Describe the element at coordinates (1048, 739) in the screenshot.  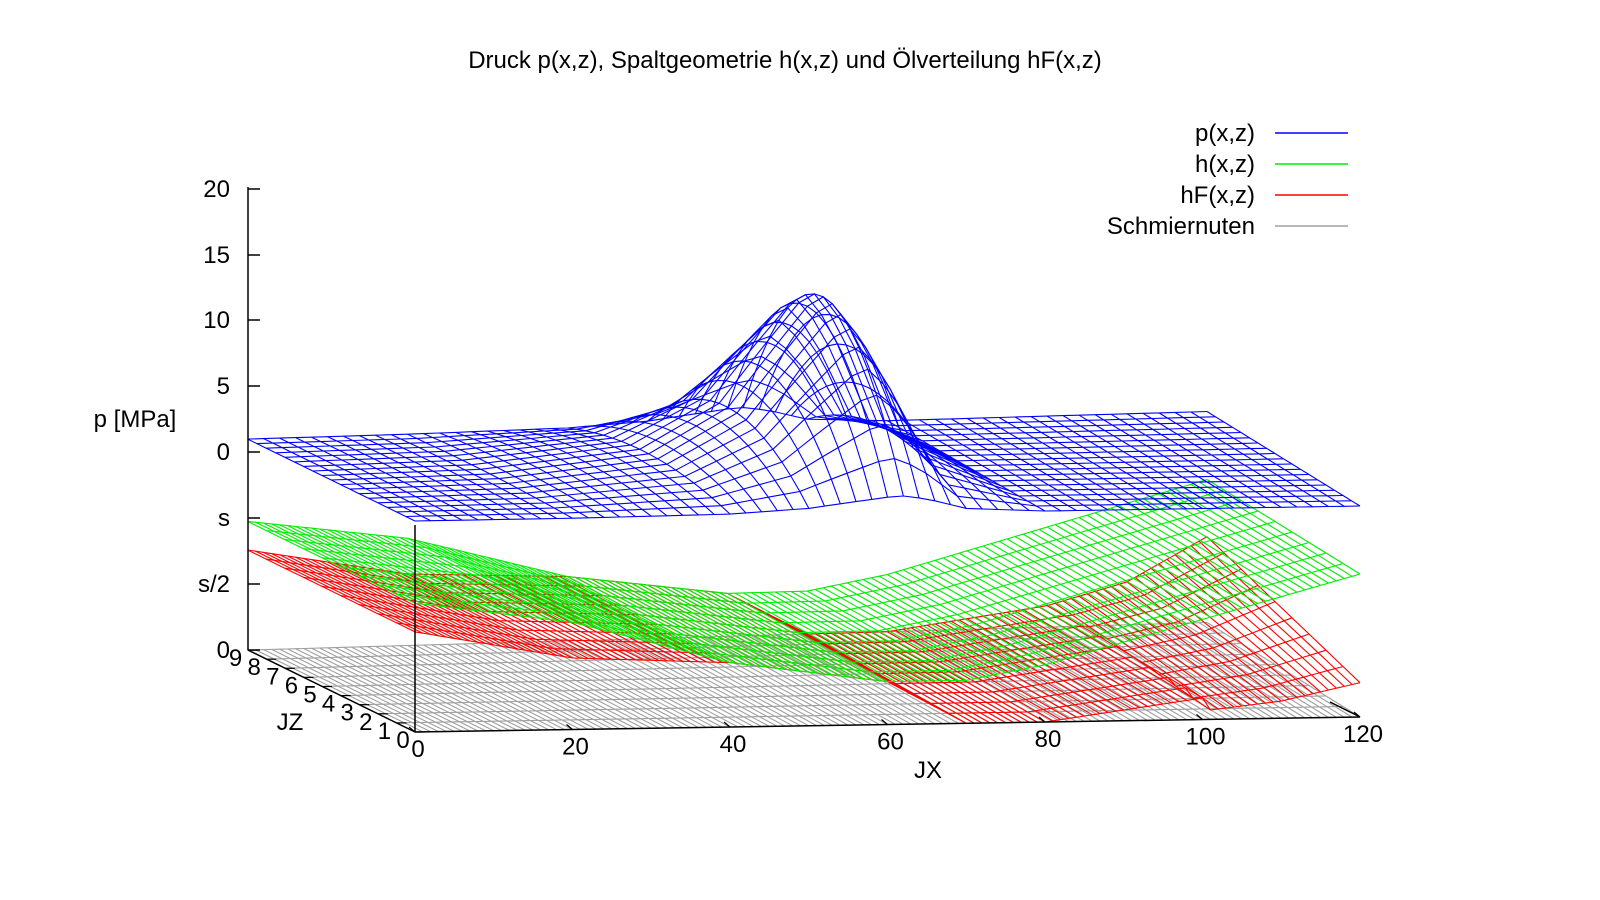
I see `x-tick-label: 80` at that location.